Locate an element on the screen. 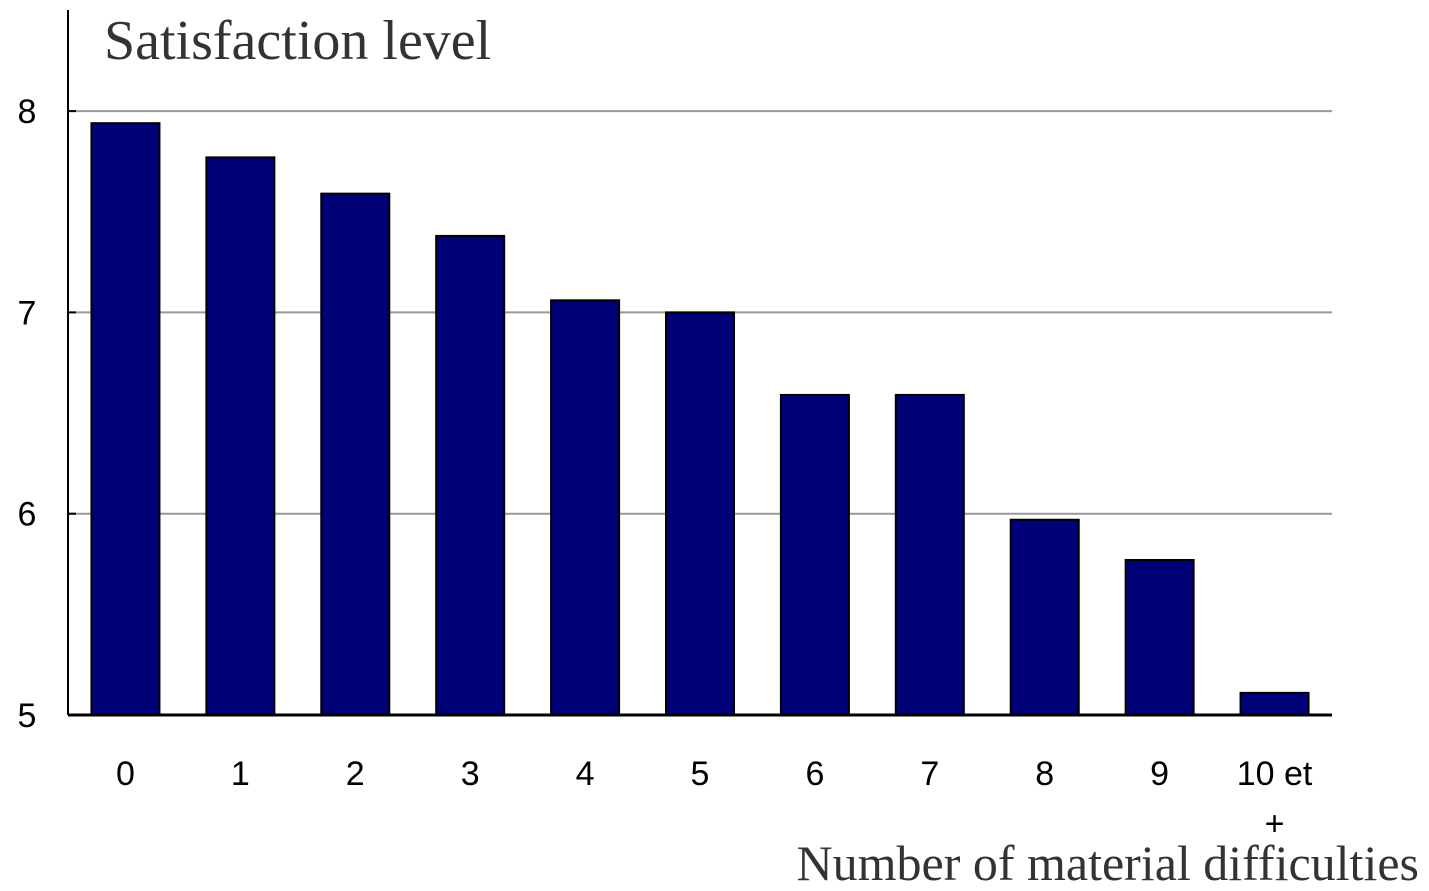 The image size is (1429, 891). x-tick-label: 9 is located at coordinates (1159, 774).